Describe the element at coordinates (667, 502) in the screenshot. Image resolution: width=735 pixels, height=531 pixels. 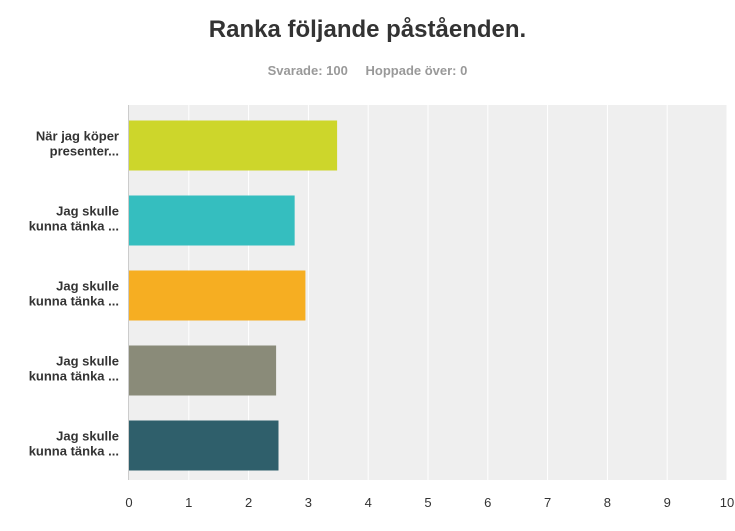
I see `x-tick-label: 9` at that location.